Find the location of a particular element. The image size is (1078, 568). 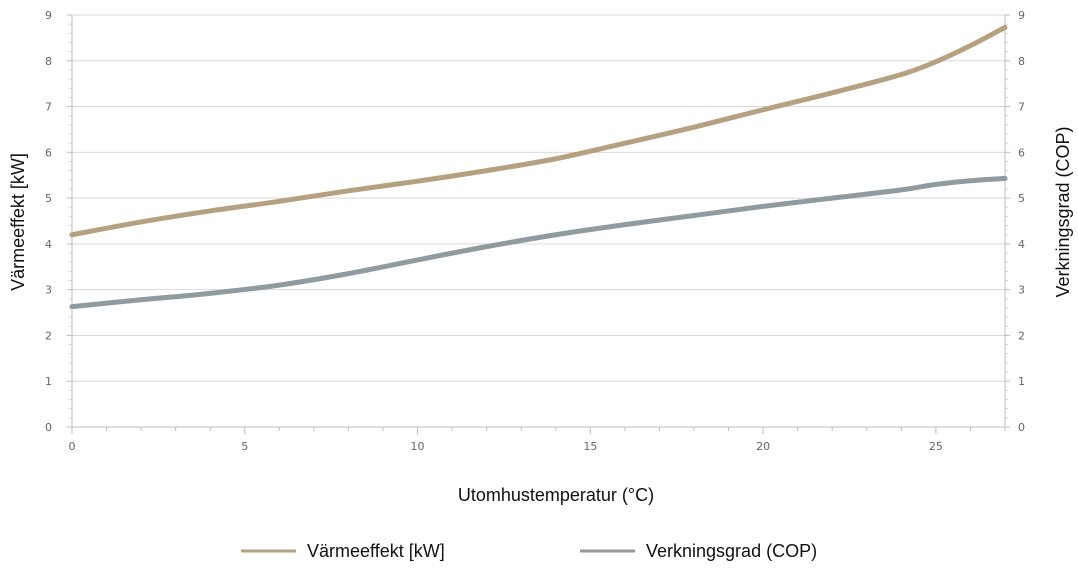

y-tick-label: 6 is located at coordinates (48, 152).